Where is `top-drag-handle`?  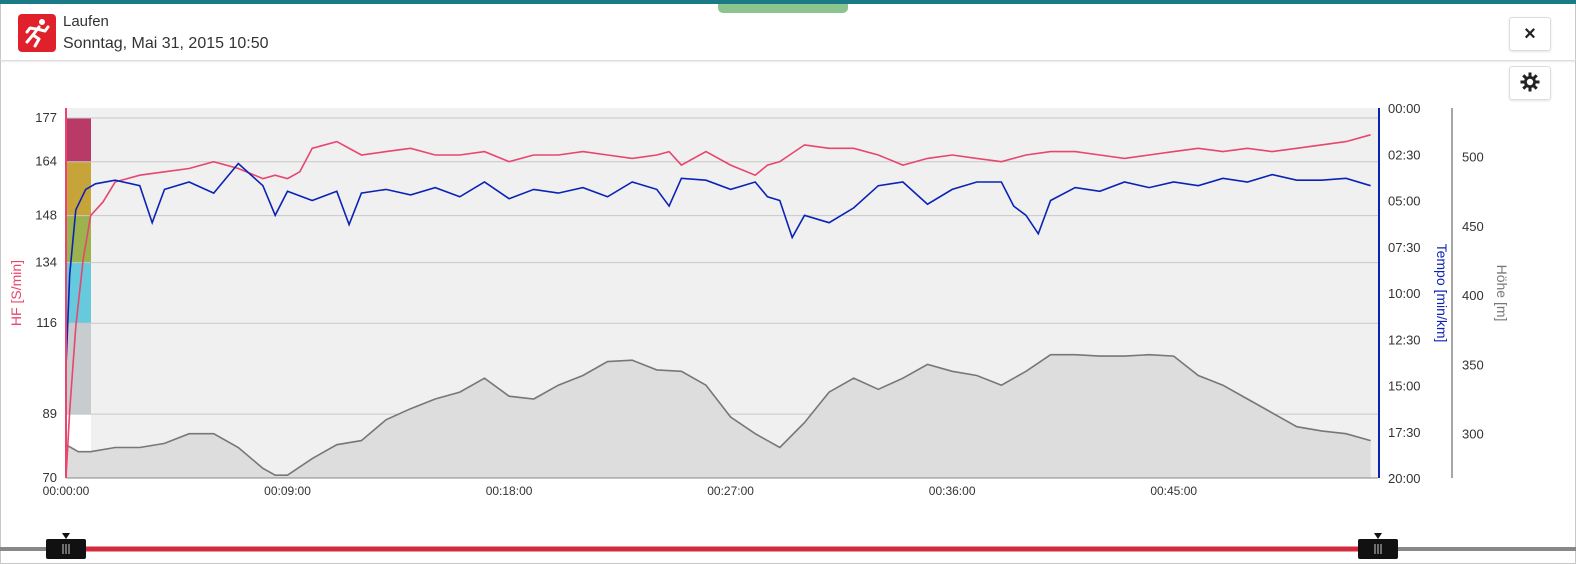 top-drag-handle is located at coordinates (783, 8).